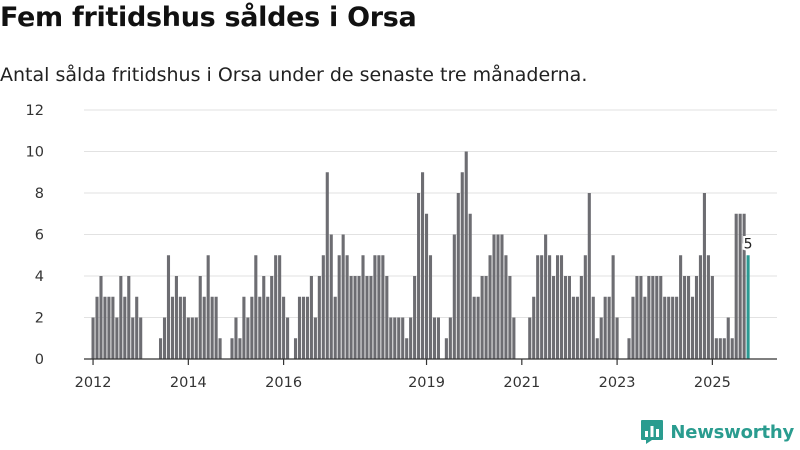 This screenshot has width=800, height=450. I want to click on x-tick-label: 2012, so click(93, 383).